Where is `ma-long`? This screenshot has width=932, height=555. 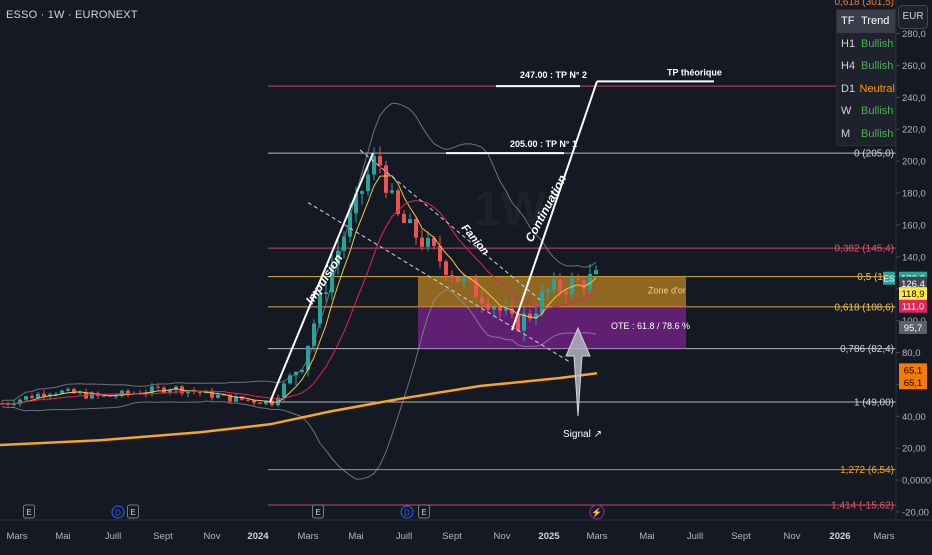 ma-long is located at coordinates (299, 409).